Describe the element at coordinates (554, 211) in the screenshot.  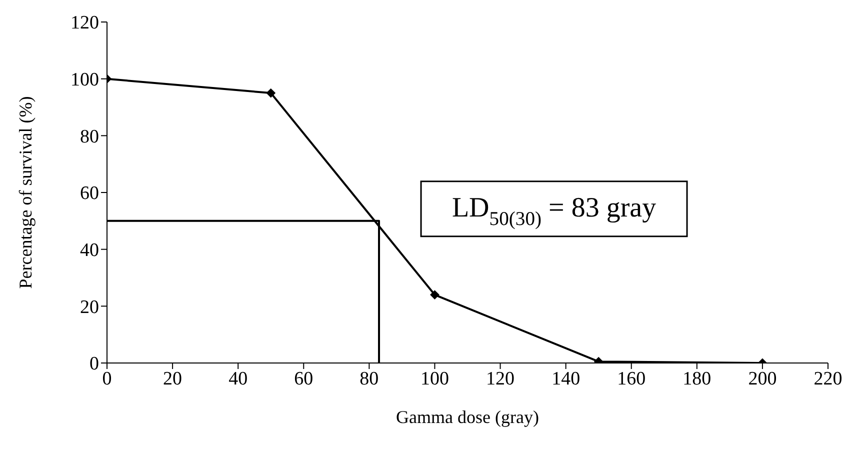
I see `annotation: LD$_{50(30)}$ = 83 gray` at that location.